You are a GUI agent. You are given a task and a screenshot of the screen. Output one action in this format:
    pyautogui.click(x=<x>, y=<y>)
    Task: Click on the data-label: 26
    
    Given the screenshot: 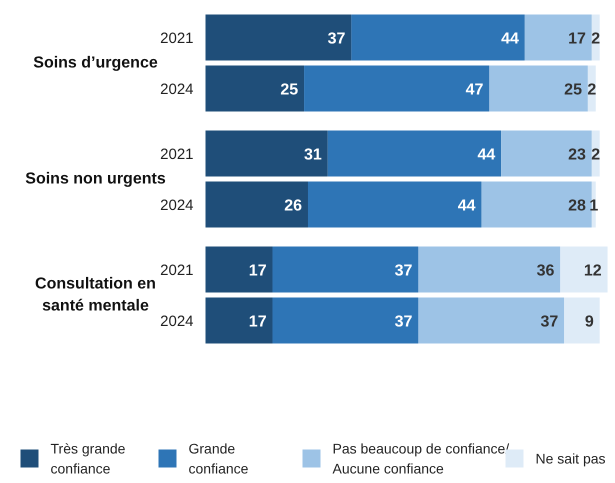 What is the action you would take?
    pyautogui.click(x=293, y=206)
    